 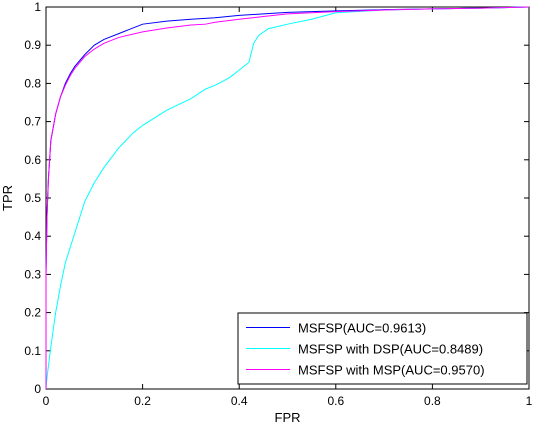 I want to click on x-axis-label: FPR, so click(x=288, y=417).